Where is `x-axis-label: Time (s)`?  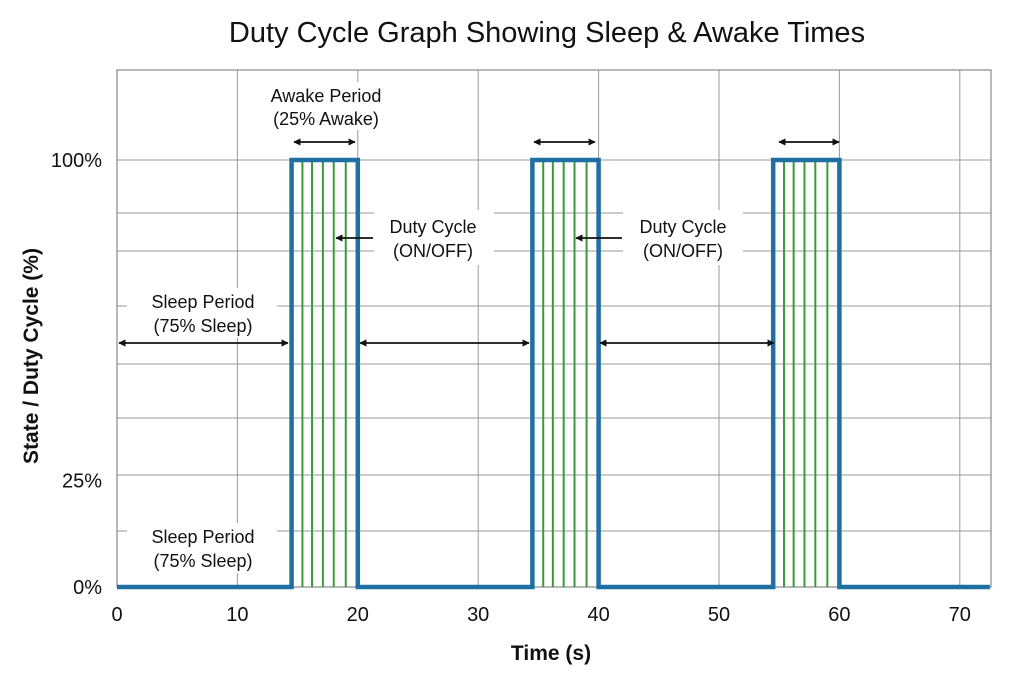
x-axis-label: Time (s) is located at coordinates (551, 653).